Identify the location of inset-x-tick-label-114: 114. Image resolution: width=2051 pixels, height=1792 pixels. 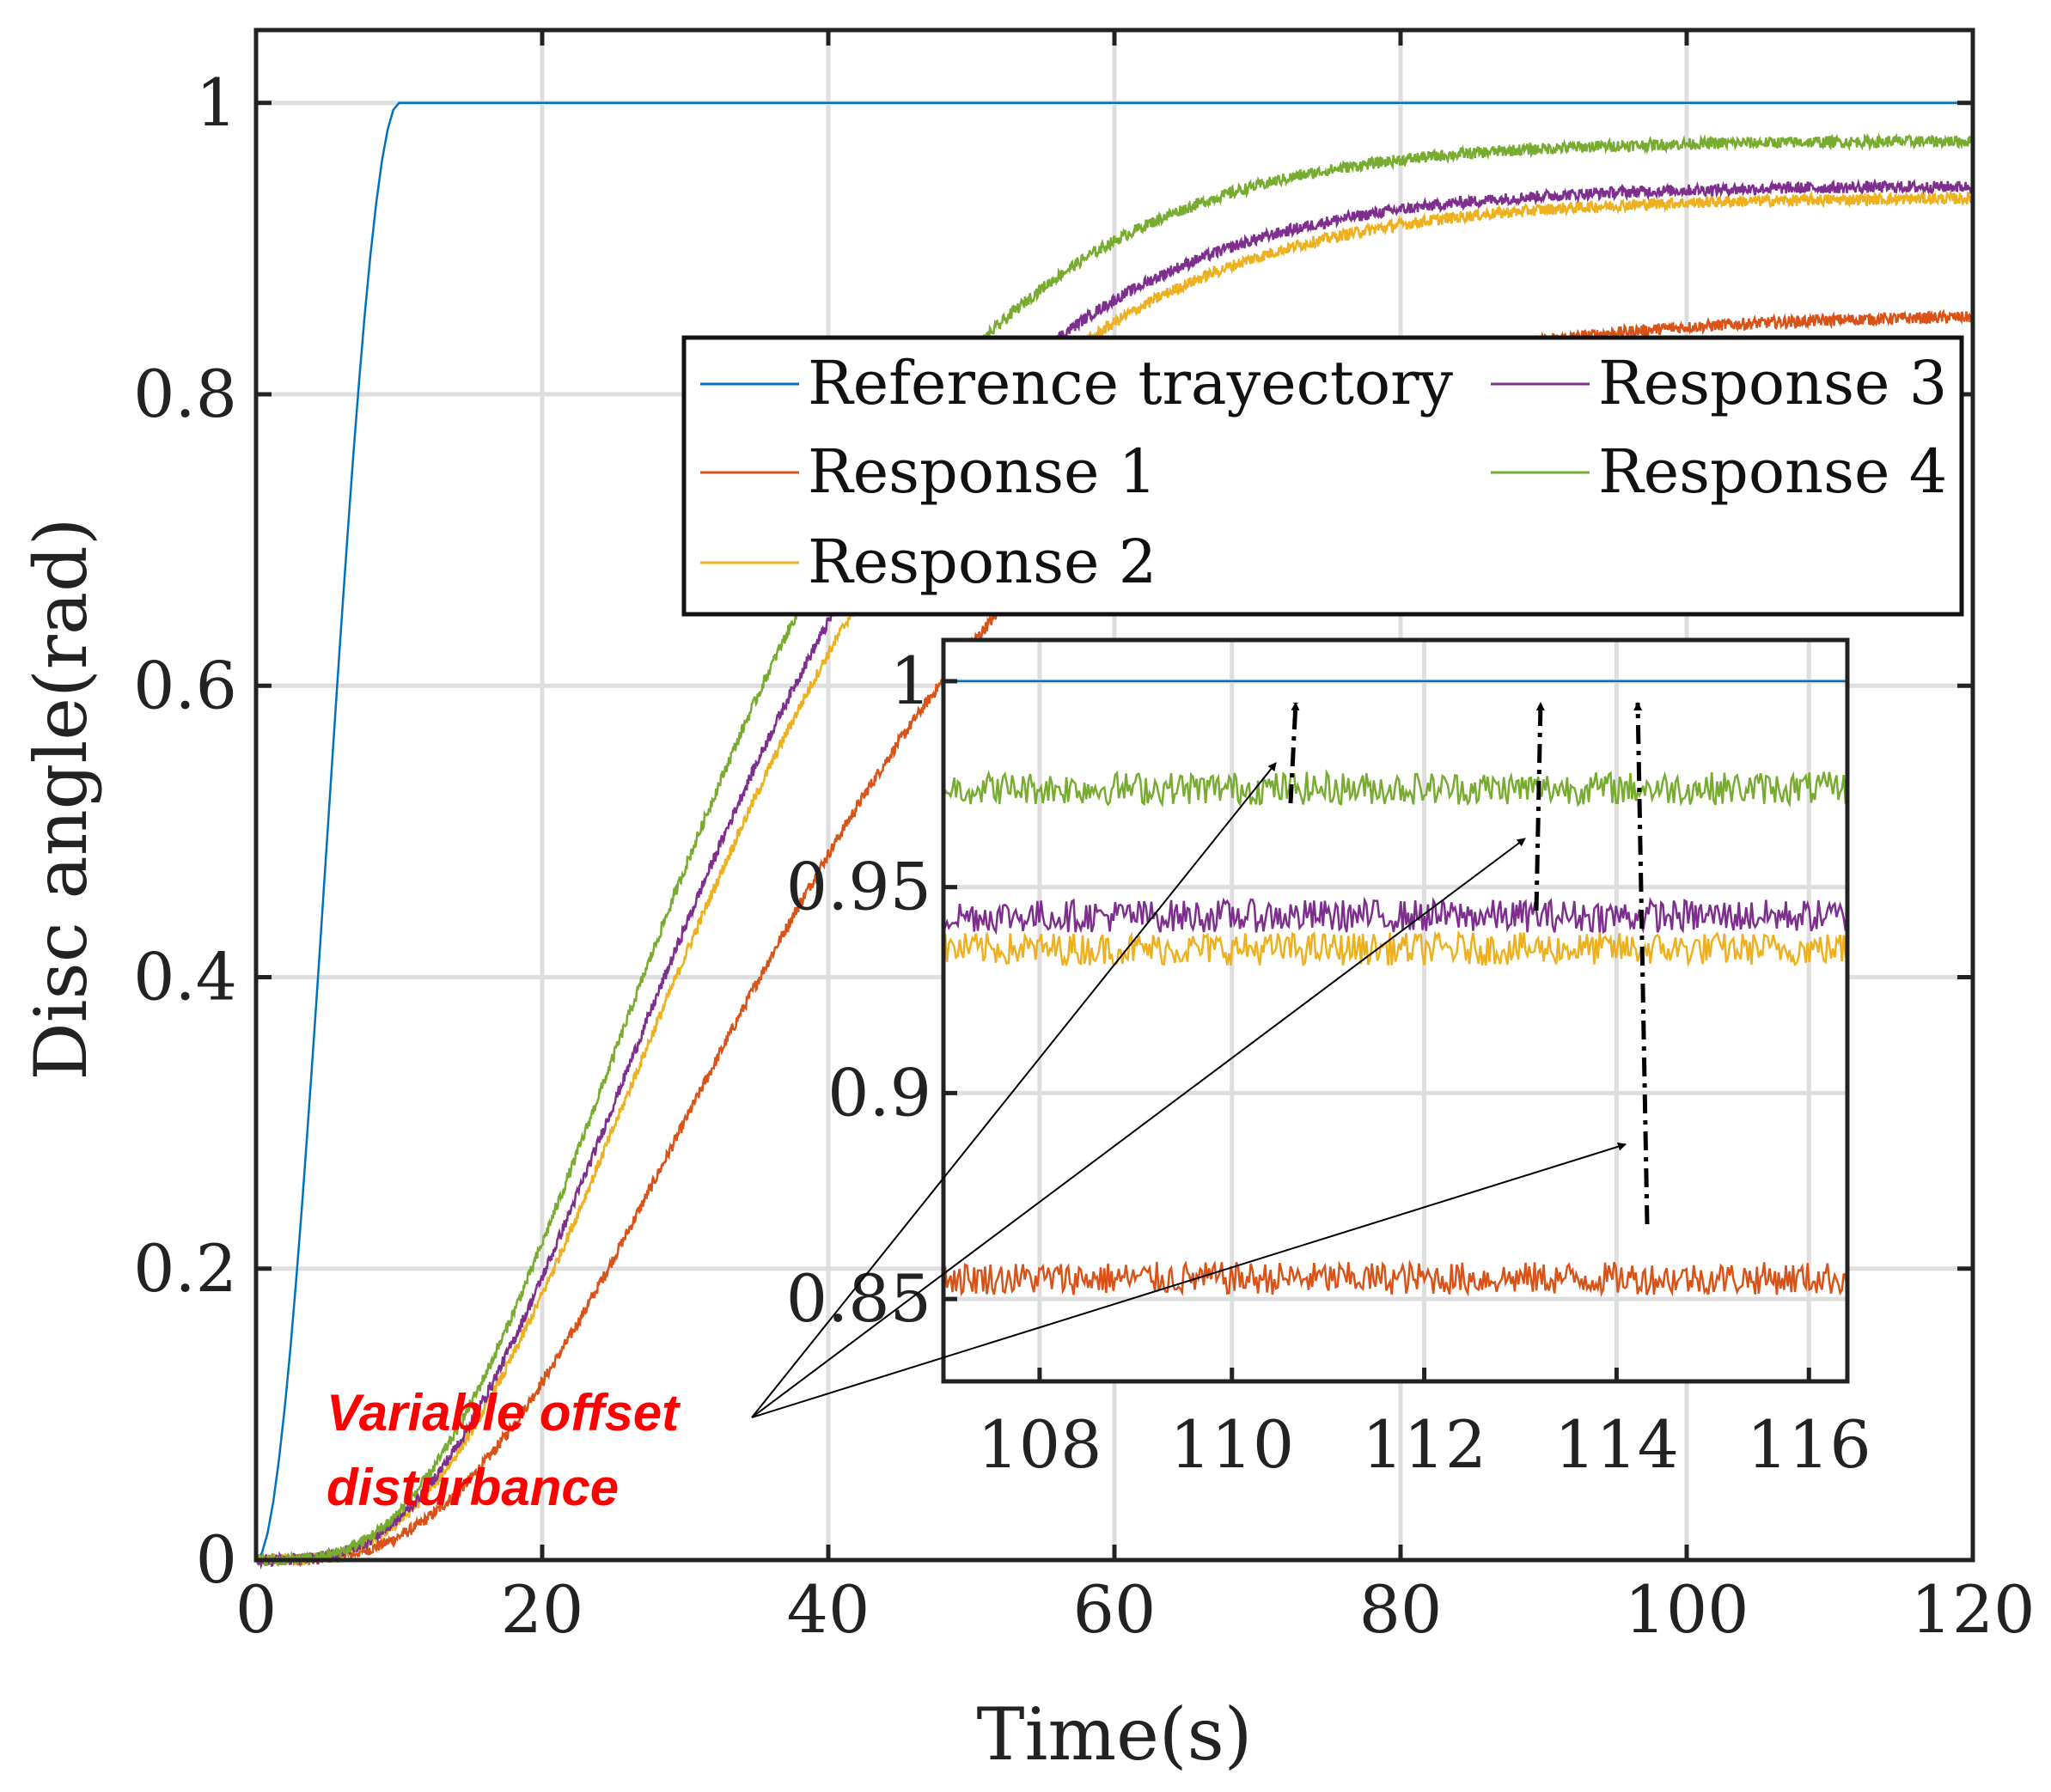
(1616, 1444).